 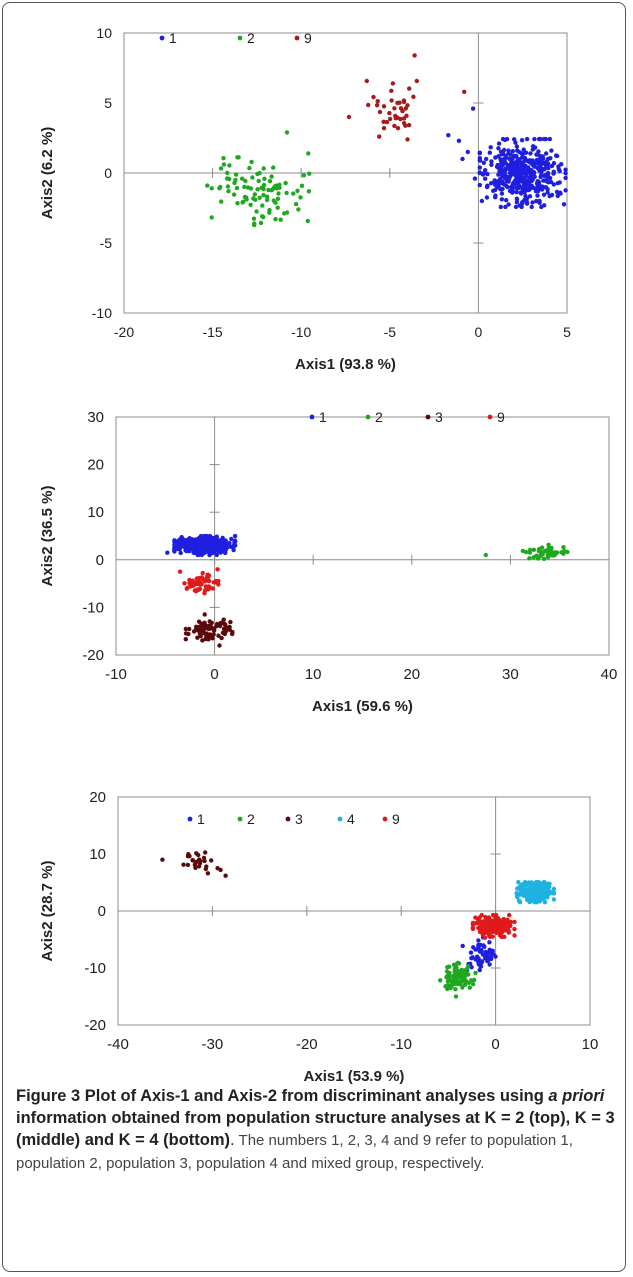 I want to click on x-tick-label: 30, so click(x=510, y=674).